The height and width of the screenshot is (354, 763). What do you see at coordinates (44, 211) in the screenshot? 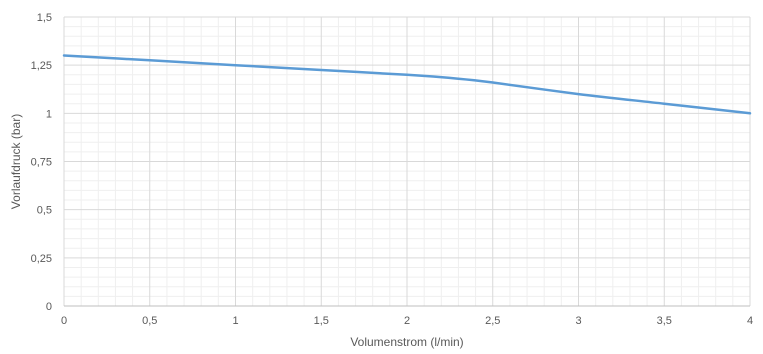
I see `y-tick-label: 0,5` at bounding box center [44, 211].